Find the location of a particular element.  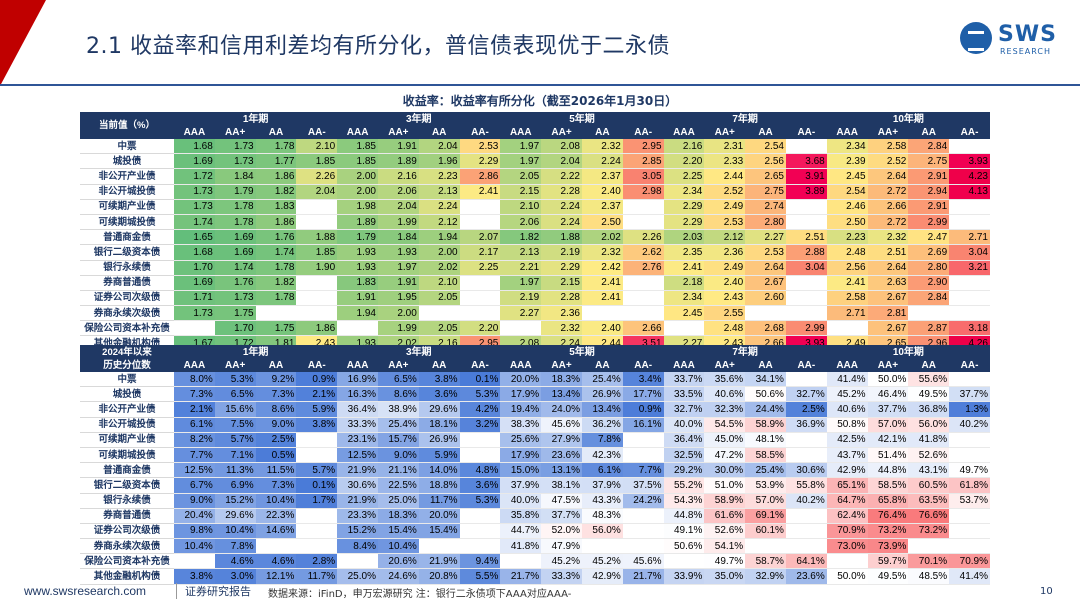

accent-red-corner is located at coordinates (23, 43).